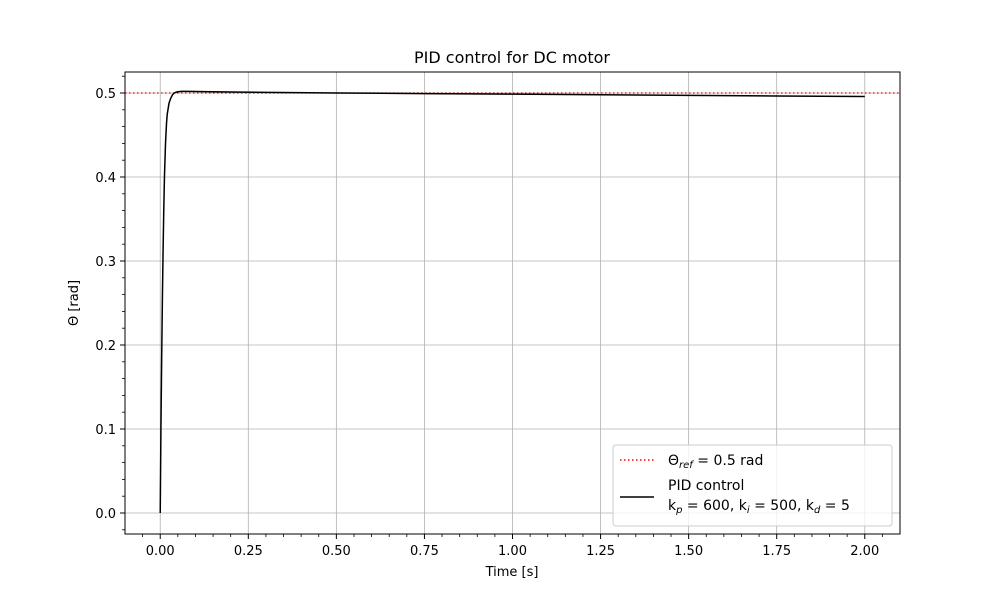  Describe the element at coordinates (688, 551) in the screenshot. I see `x-tick-label: 1.50` at that location.